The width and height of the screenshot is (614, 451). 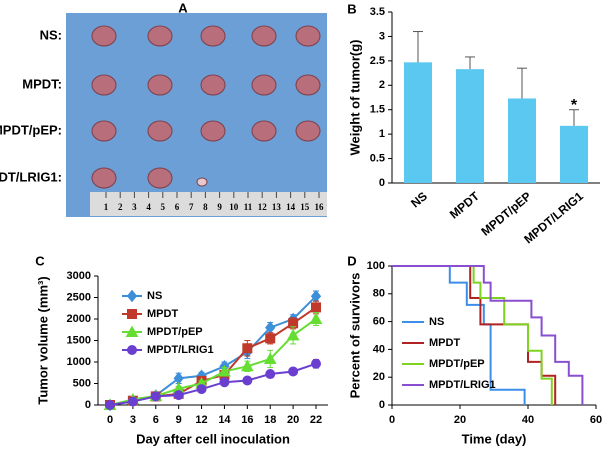 I want to click on ruler-number: 16, so click(x=320, y=207).